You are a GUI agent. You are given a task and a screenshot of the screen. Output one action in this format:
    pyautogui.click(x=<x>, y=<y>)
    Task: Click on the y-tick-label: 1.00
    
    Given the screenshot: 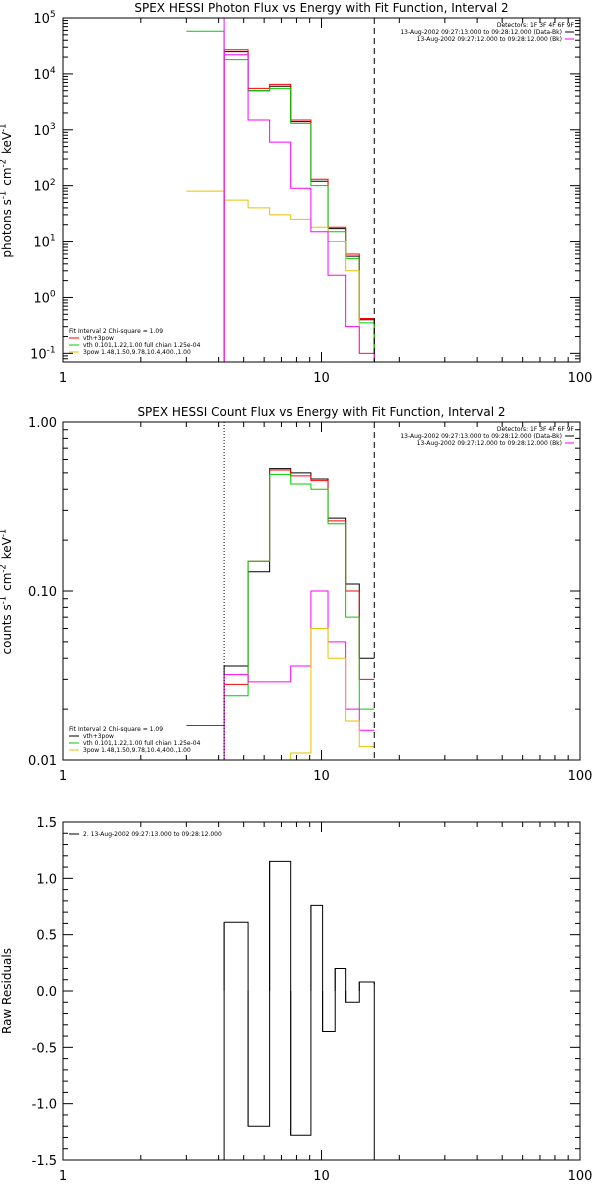 What is the action you would take?
    pyautogui.click(x=42, y=423)
    